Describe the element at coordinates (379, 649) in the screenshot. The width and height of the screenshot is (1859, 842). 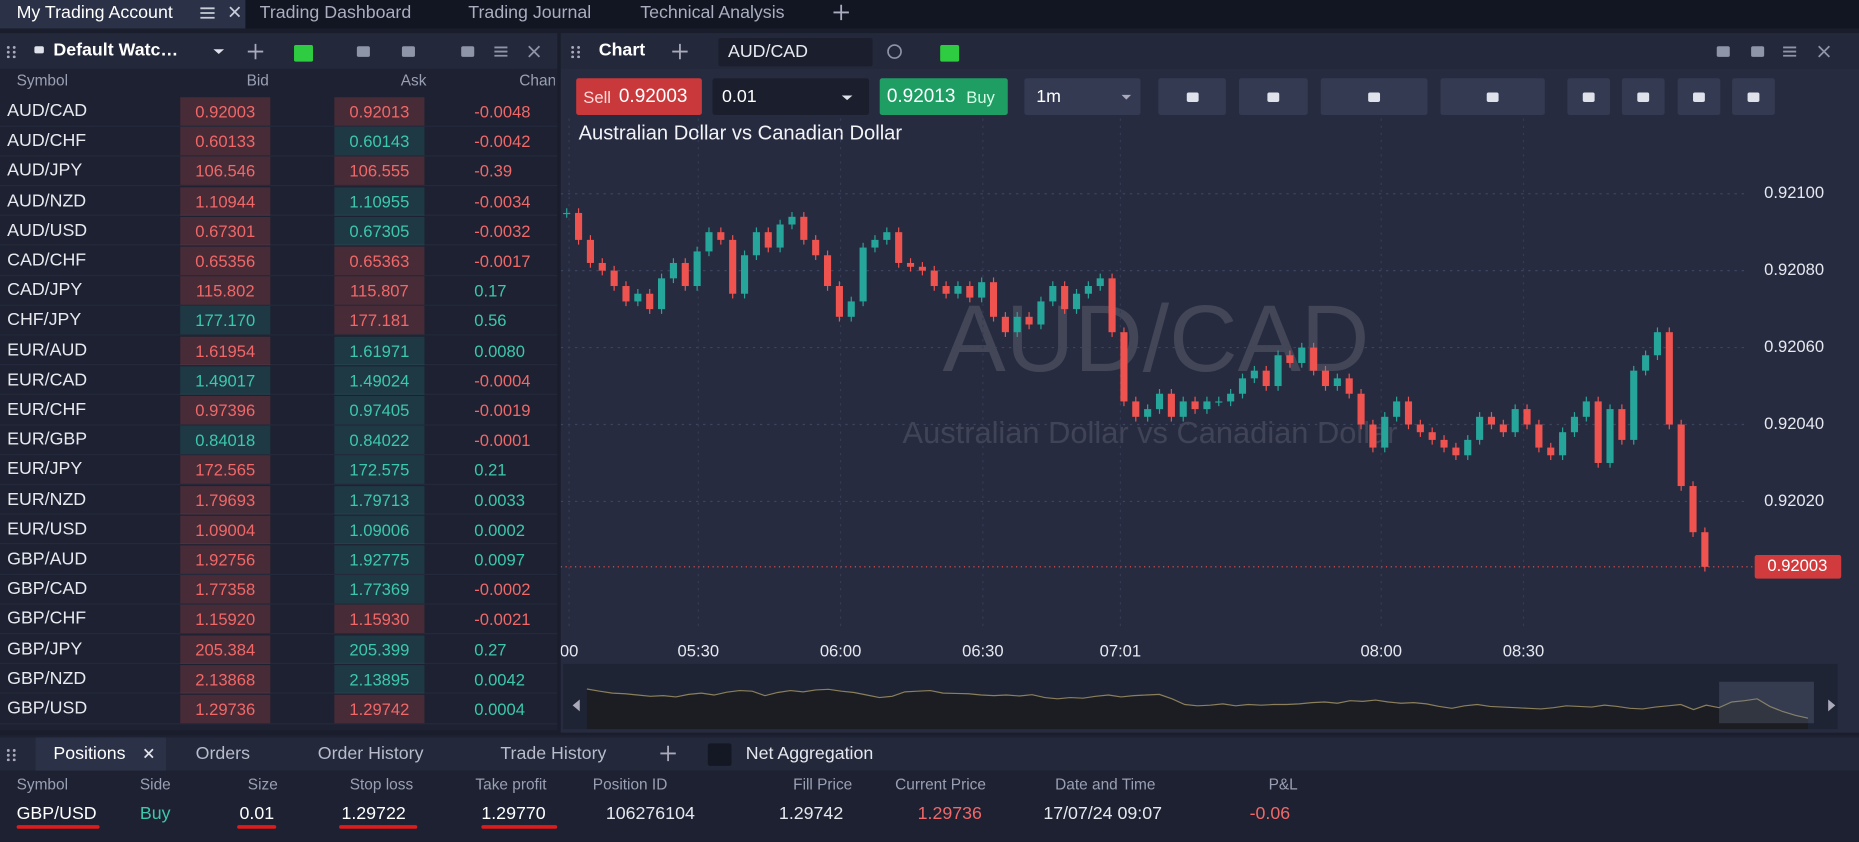
I see `price-text: 205.399` at that location.